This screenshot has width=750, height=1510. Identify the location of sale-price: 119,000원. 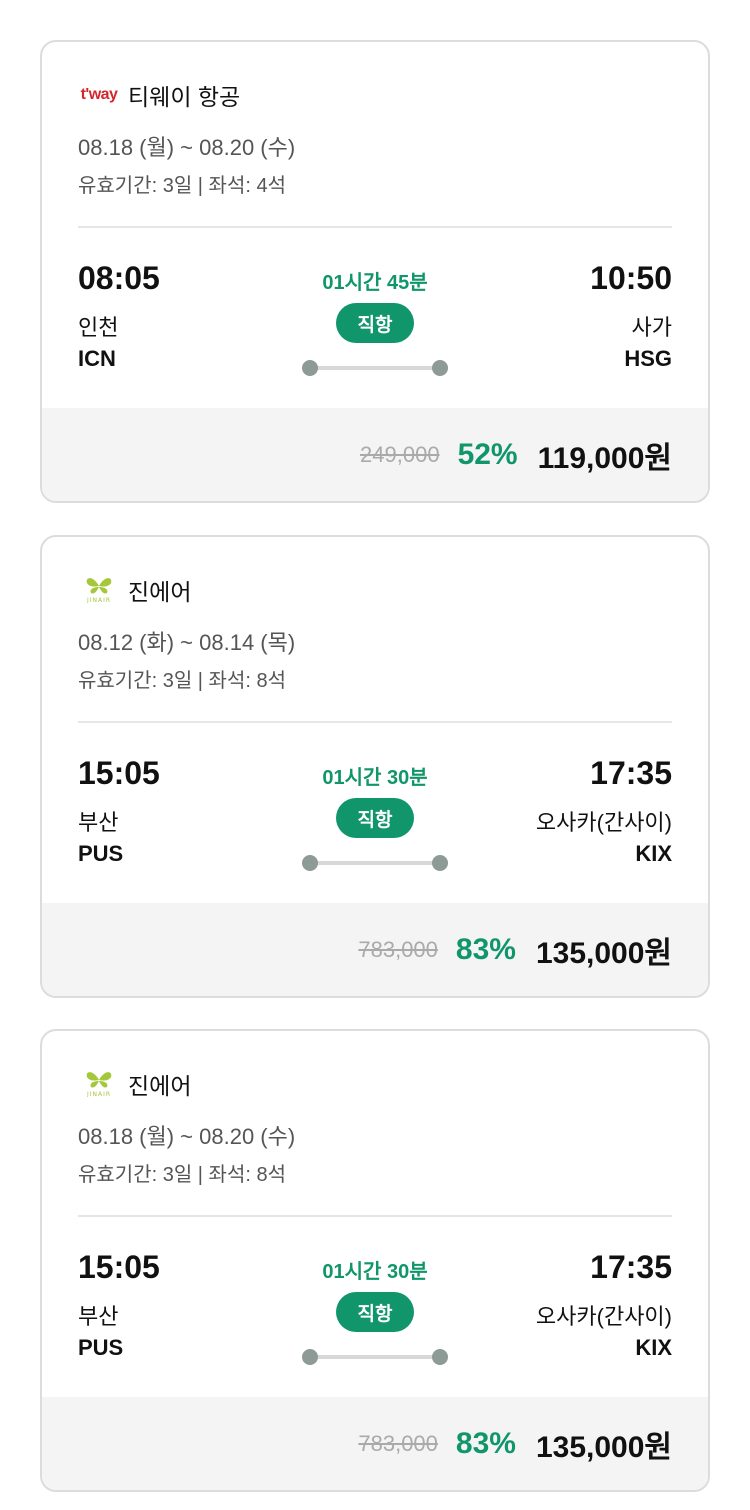
(604, 458).